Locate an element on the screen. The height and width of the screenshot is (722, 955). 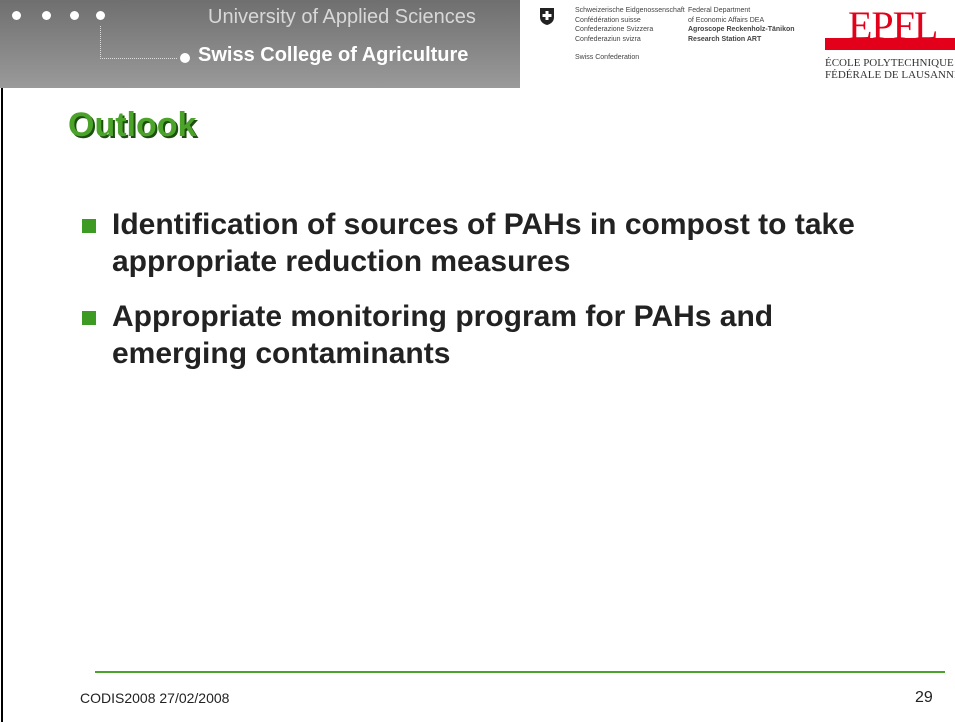
university: University of Applied Sciences is located at coordinates (342, 17).